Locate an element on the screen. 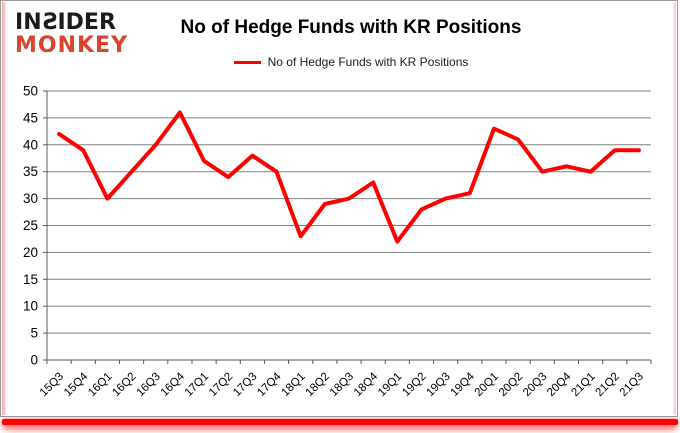 This screenshot has height=433, width=680. x-axis-label: 16Q1 is located at coordinates (100, 385).